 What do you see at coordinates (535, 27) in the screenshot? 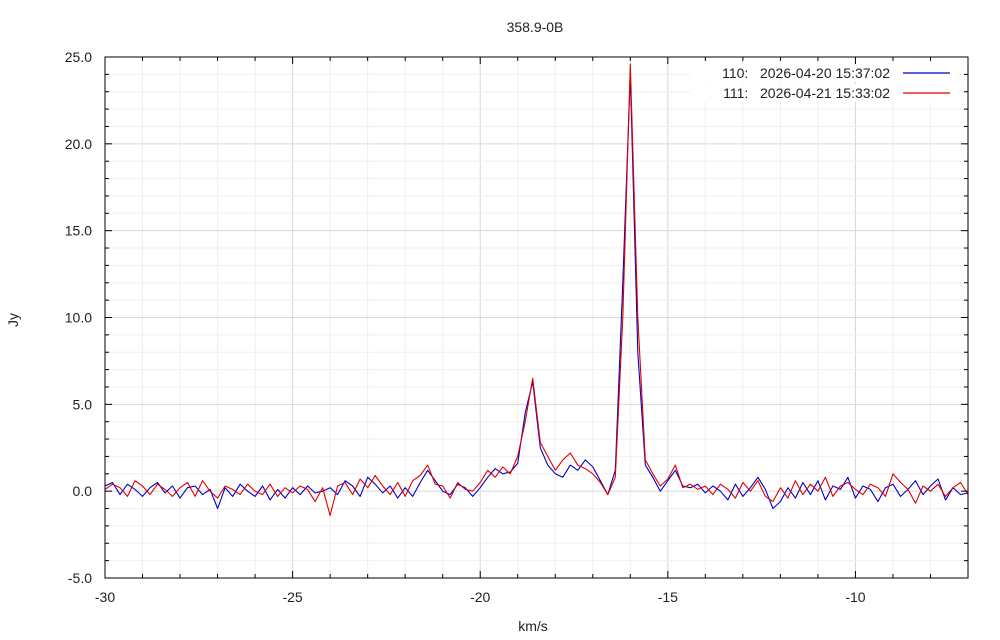
I see `chart-title: 358.9-0B` at bounding box center [535, 27].